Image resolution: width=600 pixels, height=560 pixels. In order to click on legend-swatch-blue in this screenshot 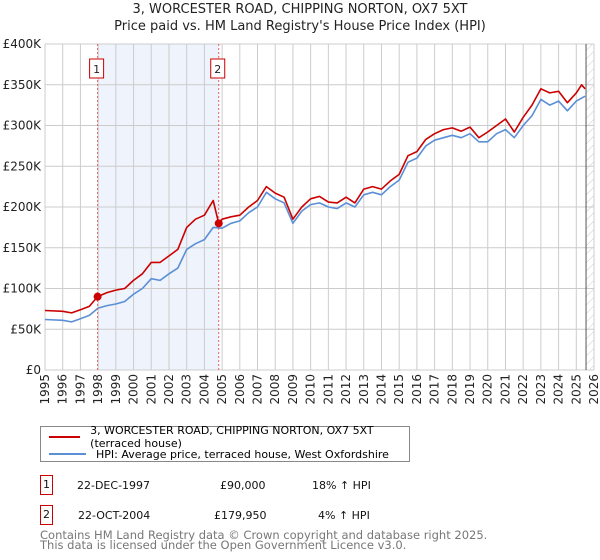, I will do `click(67, 454)`.